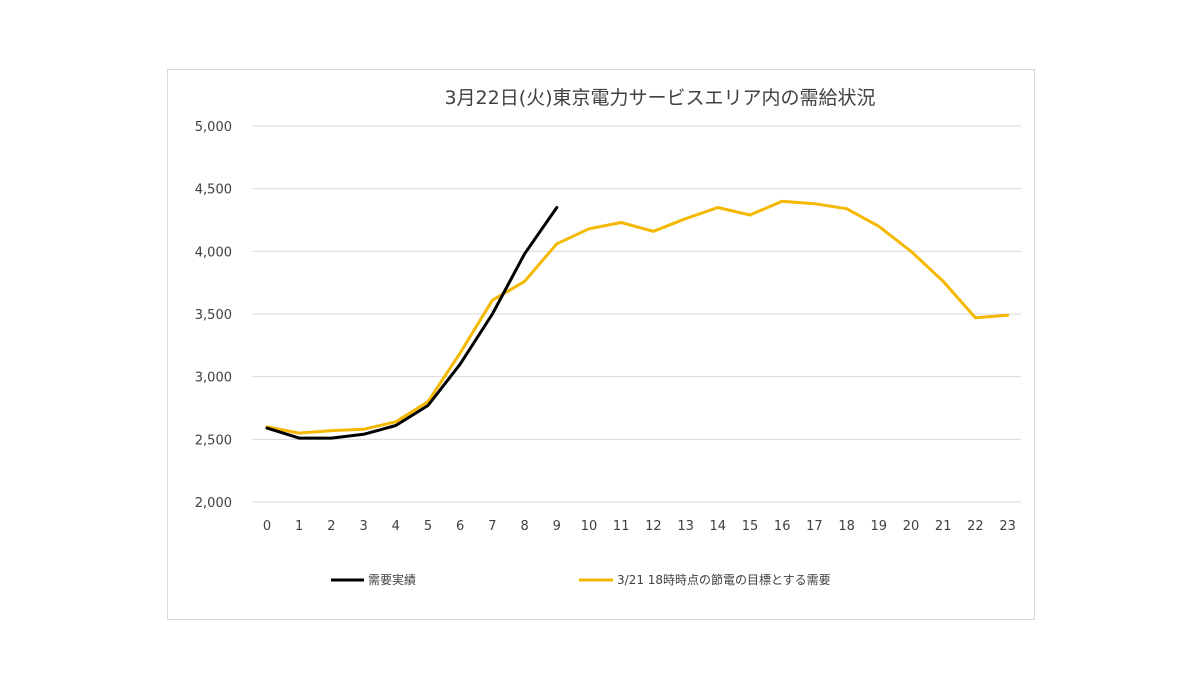 This screenshot has height=675, width=1200. What do you see at coordinates (943, 526) in the screenshot?
I see `x-tick-label: 21` at bounding box center [943, 526].